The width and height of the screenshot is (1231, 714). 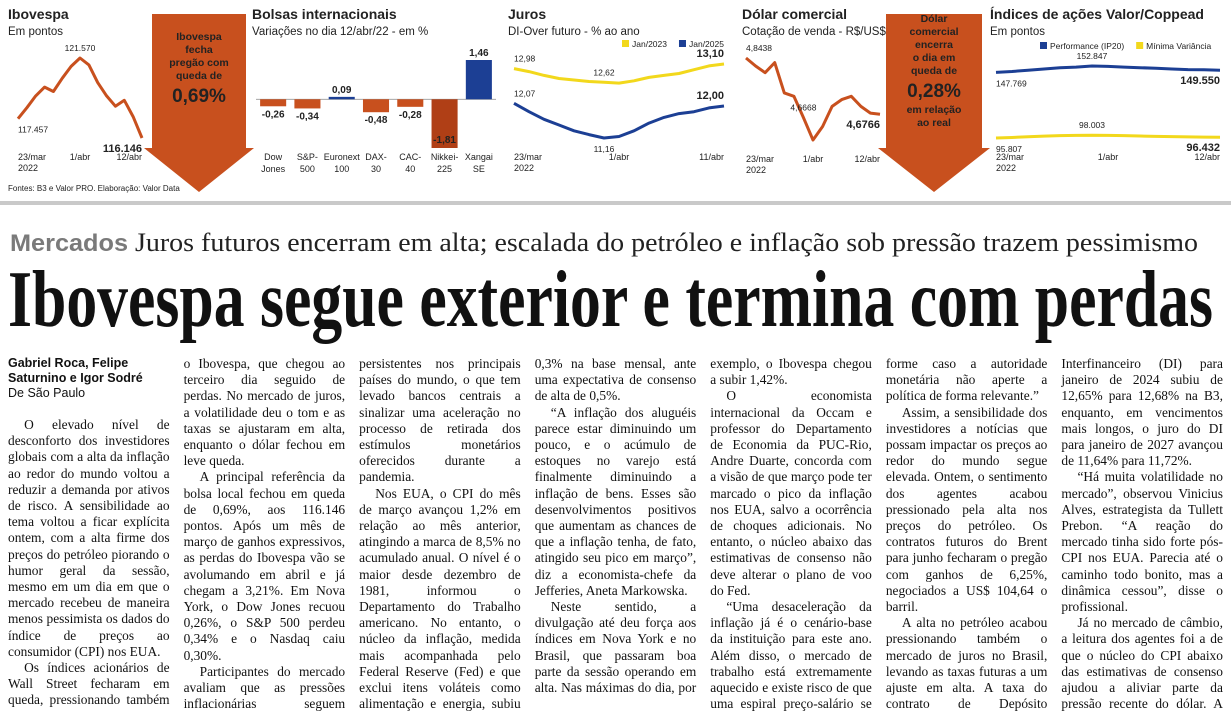 I want to click on callout-value: 0,28%, so click(x=934, y=91).